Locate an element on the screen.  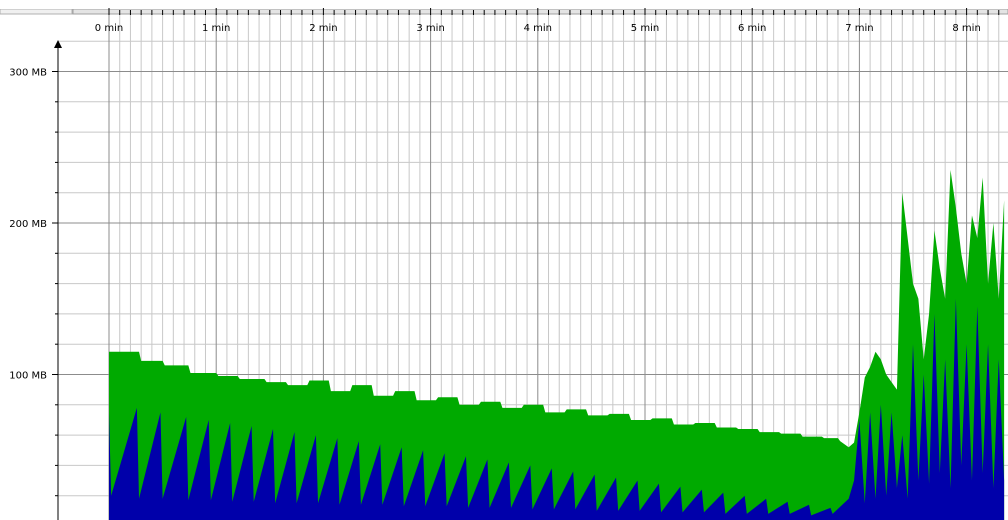
x-tick-label: 8 min is located at coordinates (966, 28).